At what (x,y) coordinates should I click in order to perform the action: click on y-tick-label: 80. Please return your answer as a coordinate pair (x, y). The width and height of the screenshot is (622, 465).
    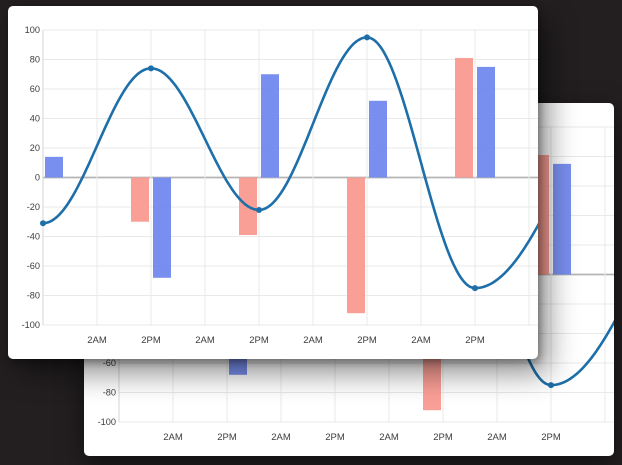
    Looking at the image, I should click on (35, 60).